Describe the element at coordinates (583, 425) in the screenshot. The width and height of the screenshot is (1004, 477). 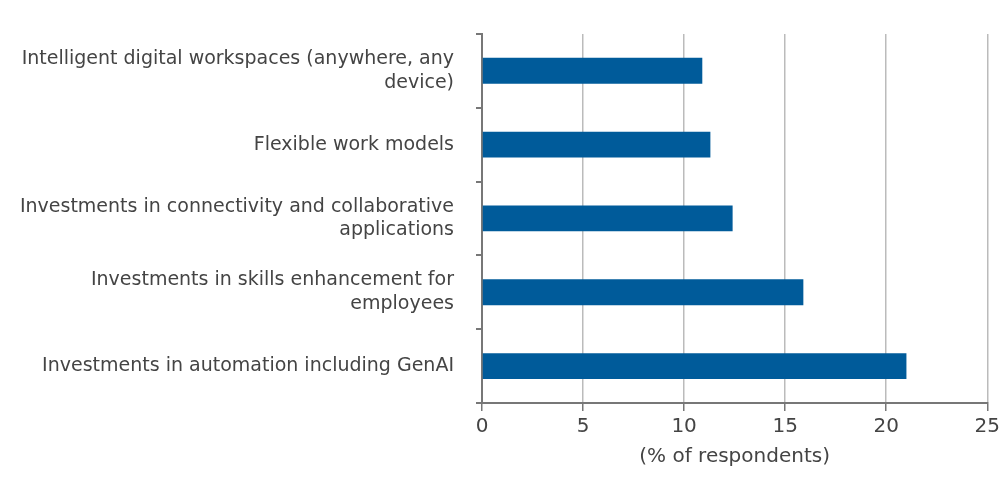
I see `x-tick-label: 5` at that location.